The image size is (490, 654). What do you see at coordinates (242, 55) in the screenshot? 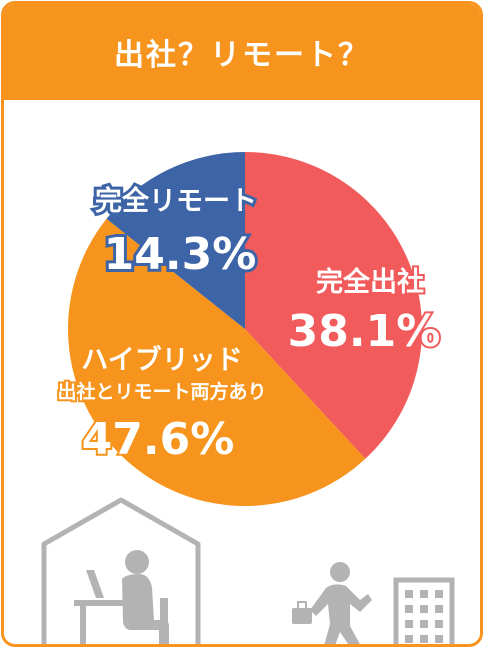
I see `page-title: 出社？リモート？` at bounding box center [242, 55].